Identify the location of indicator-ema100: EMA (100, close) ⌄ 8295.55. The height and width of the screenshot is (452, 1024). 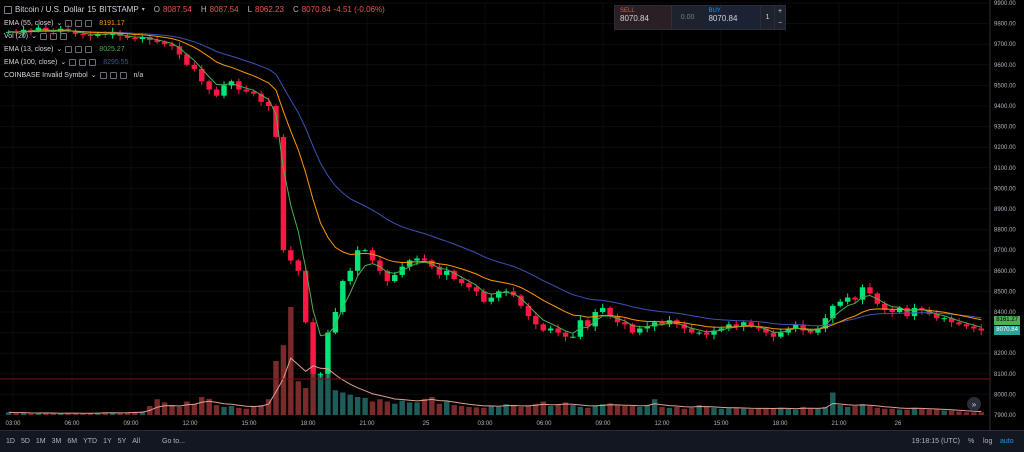
(66, 62).